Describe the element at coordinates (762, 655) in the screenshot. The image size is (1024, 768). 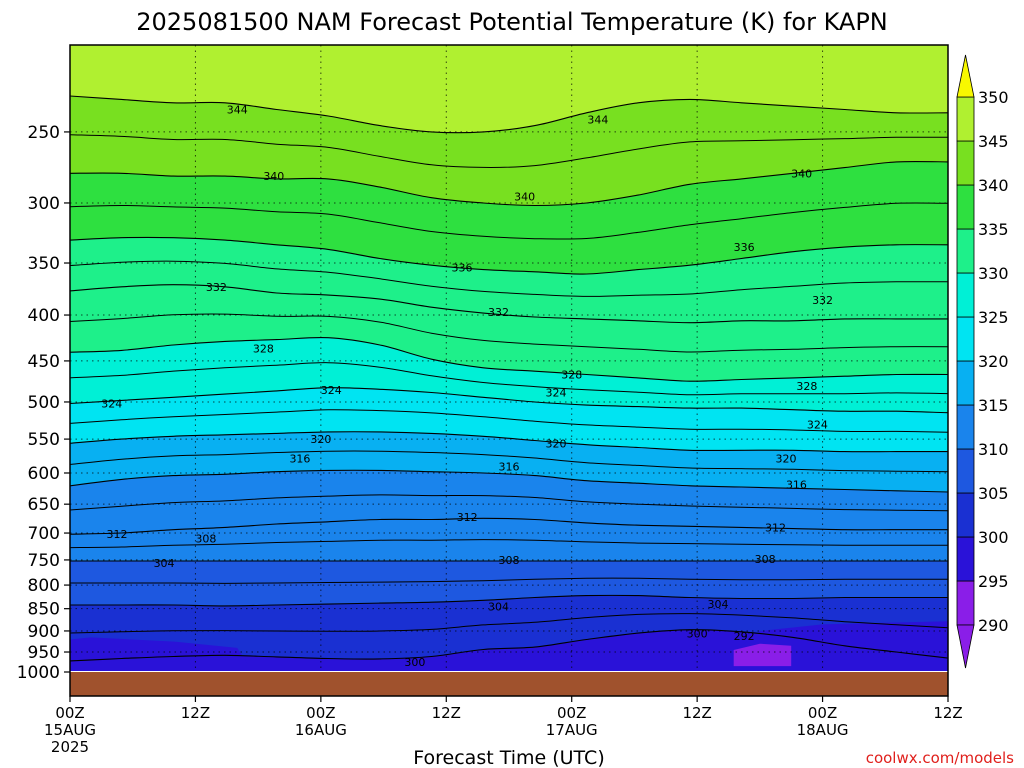
I see `coldest-core` at that location.